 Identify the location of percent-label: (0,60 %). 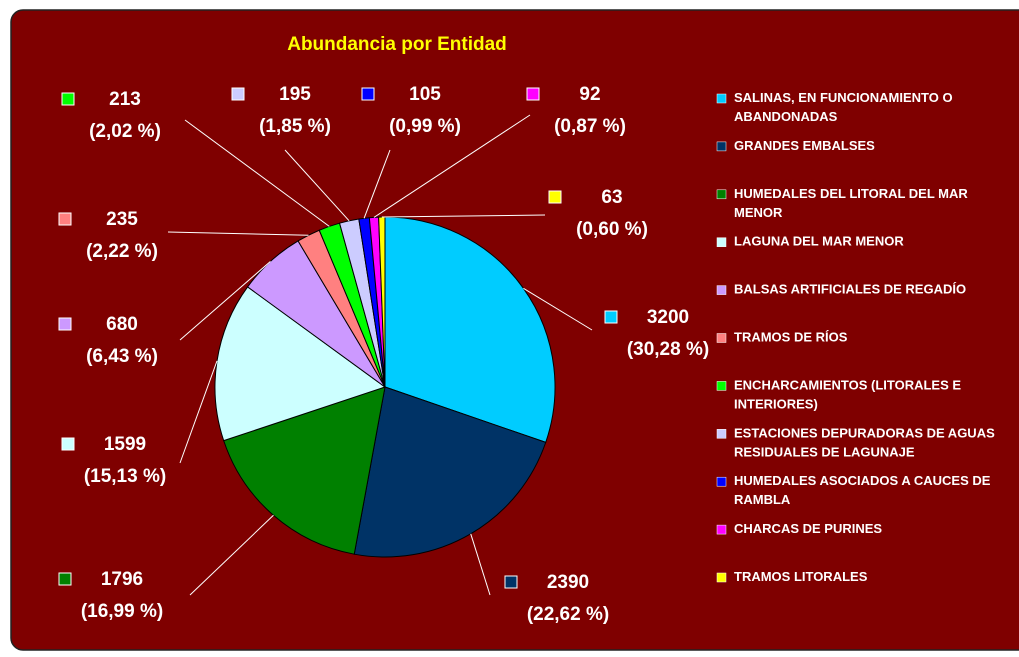
(612, 229).